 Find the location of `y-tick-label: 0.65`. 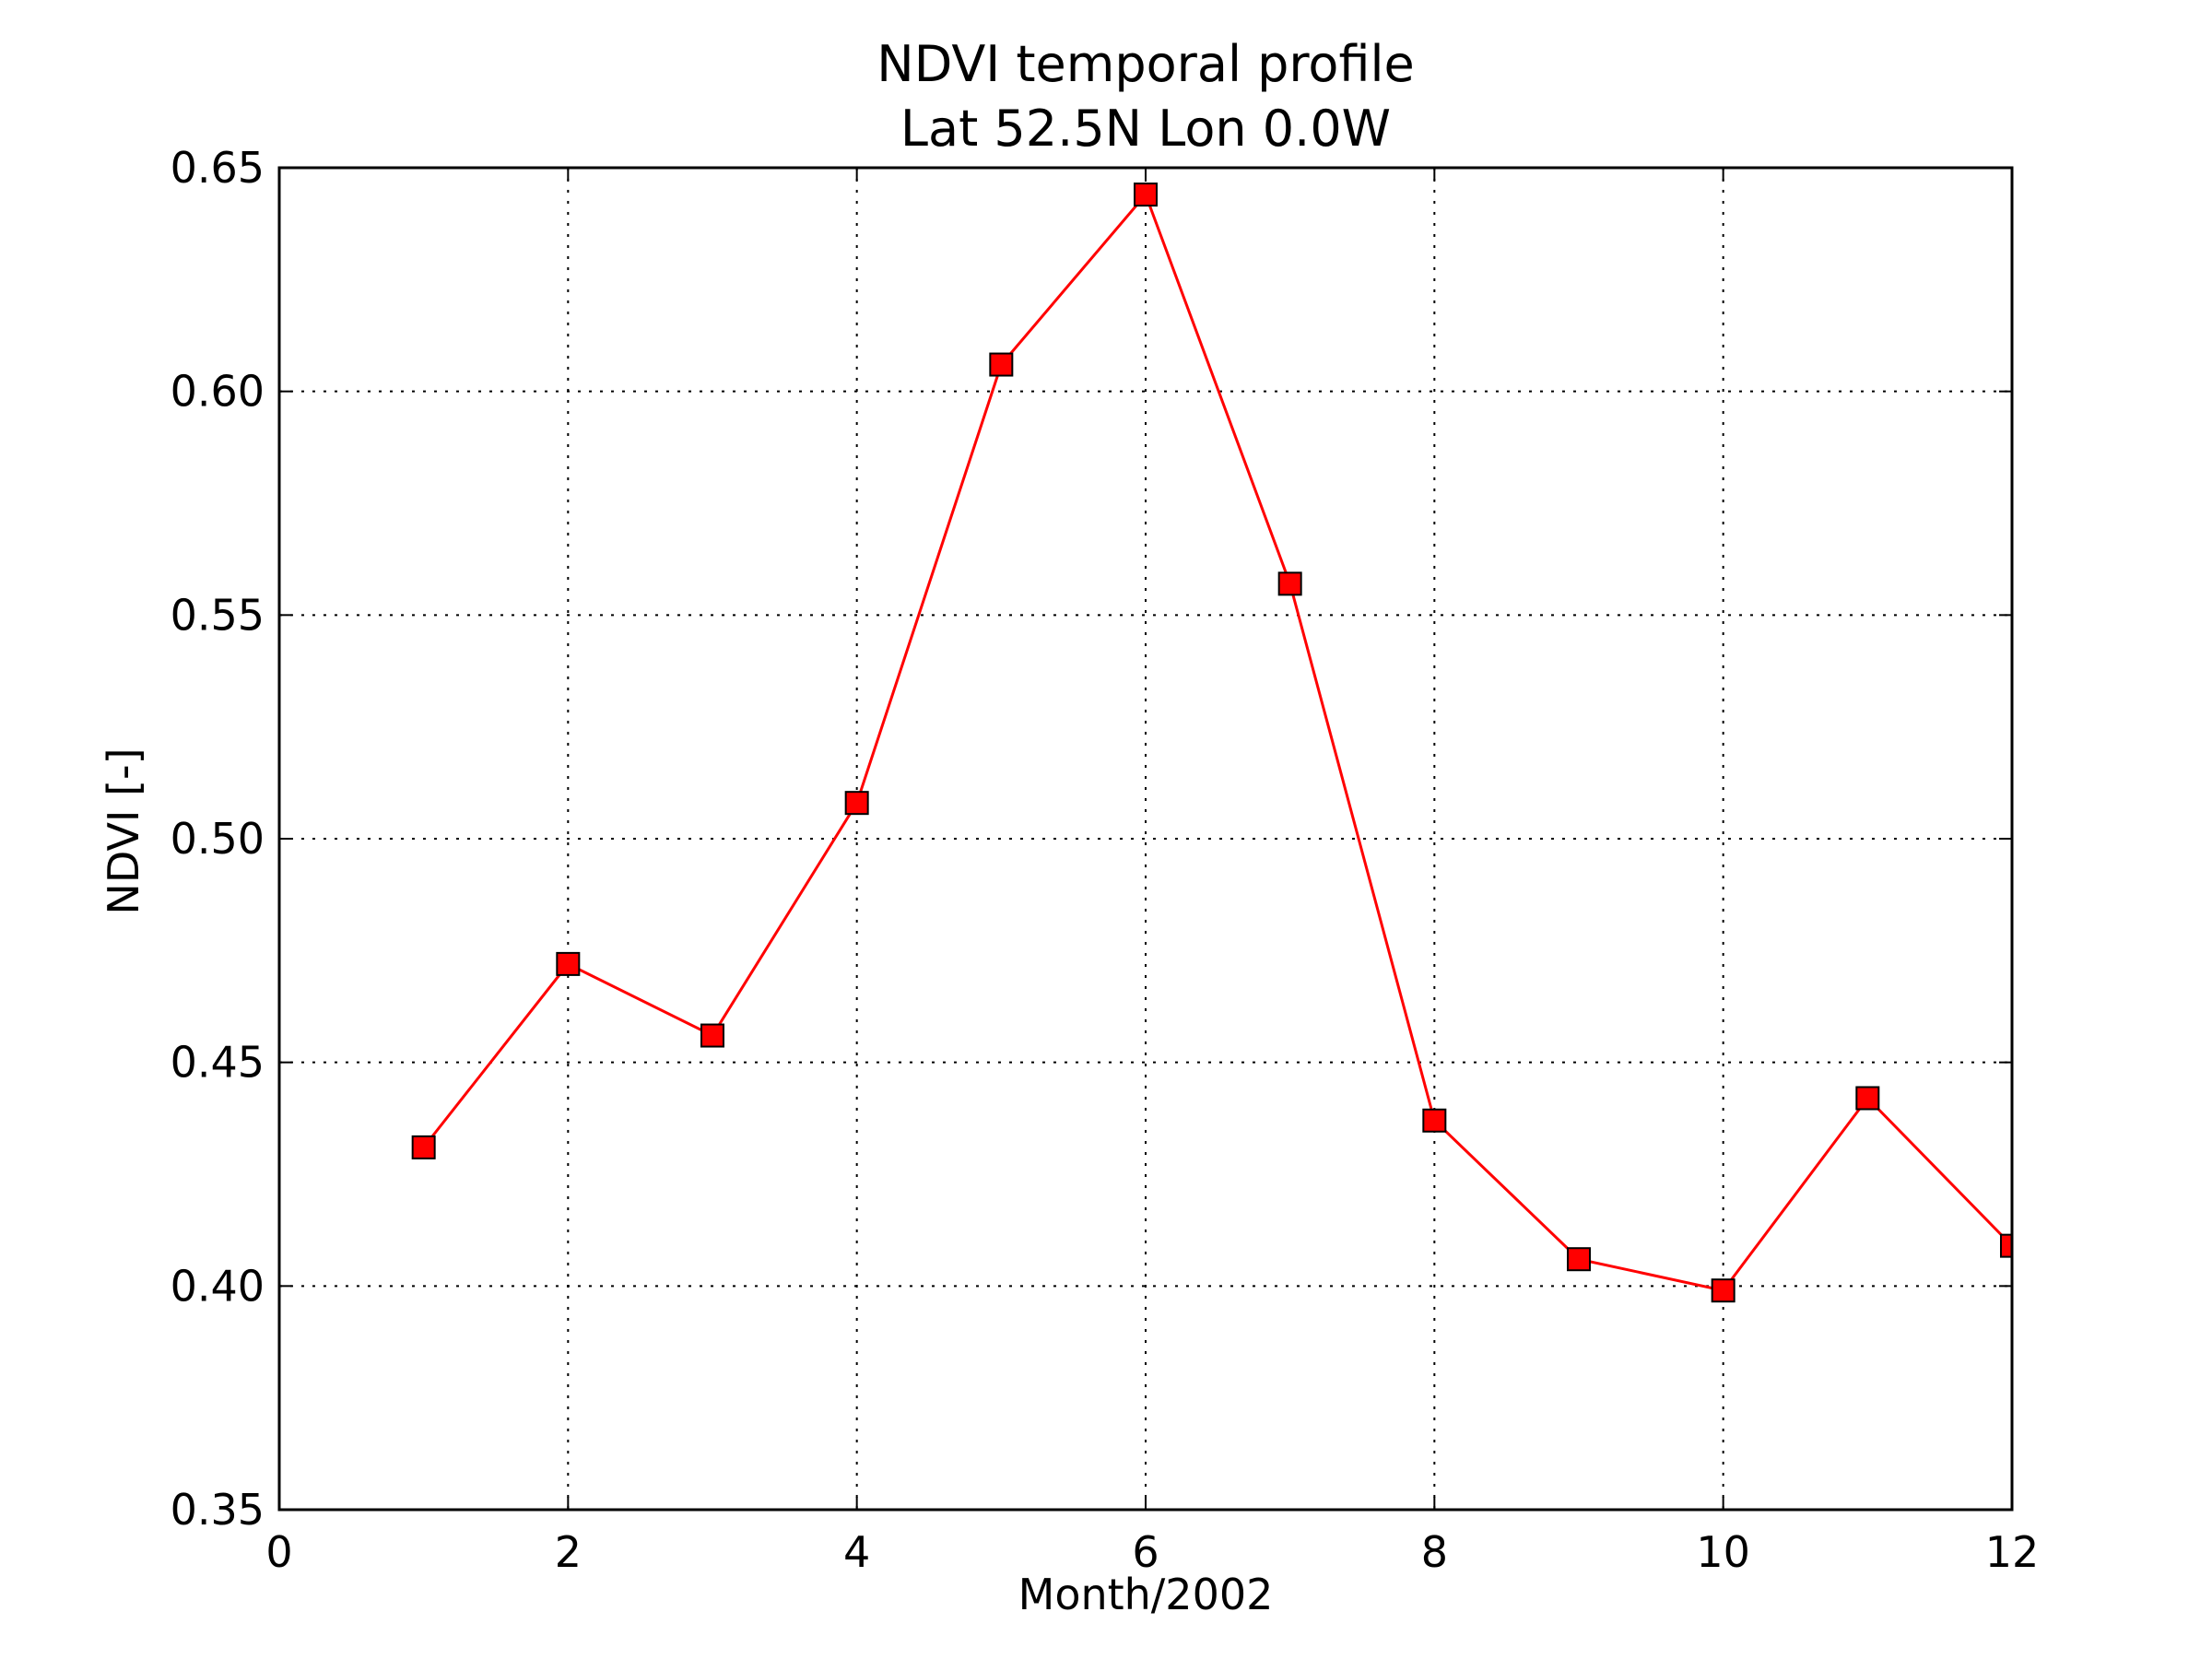

y-tick-label: 0.65 is located at coordinates (218, 168).